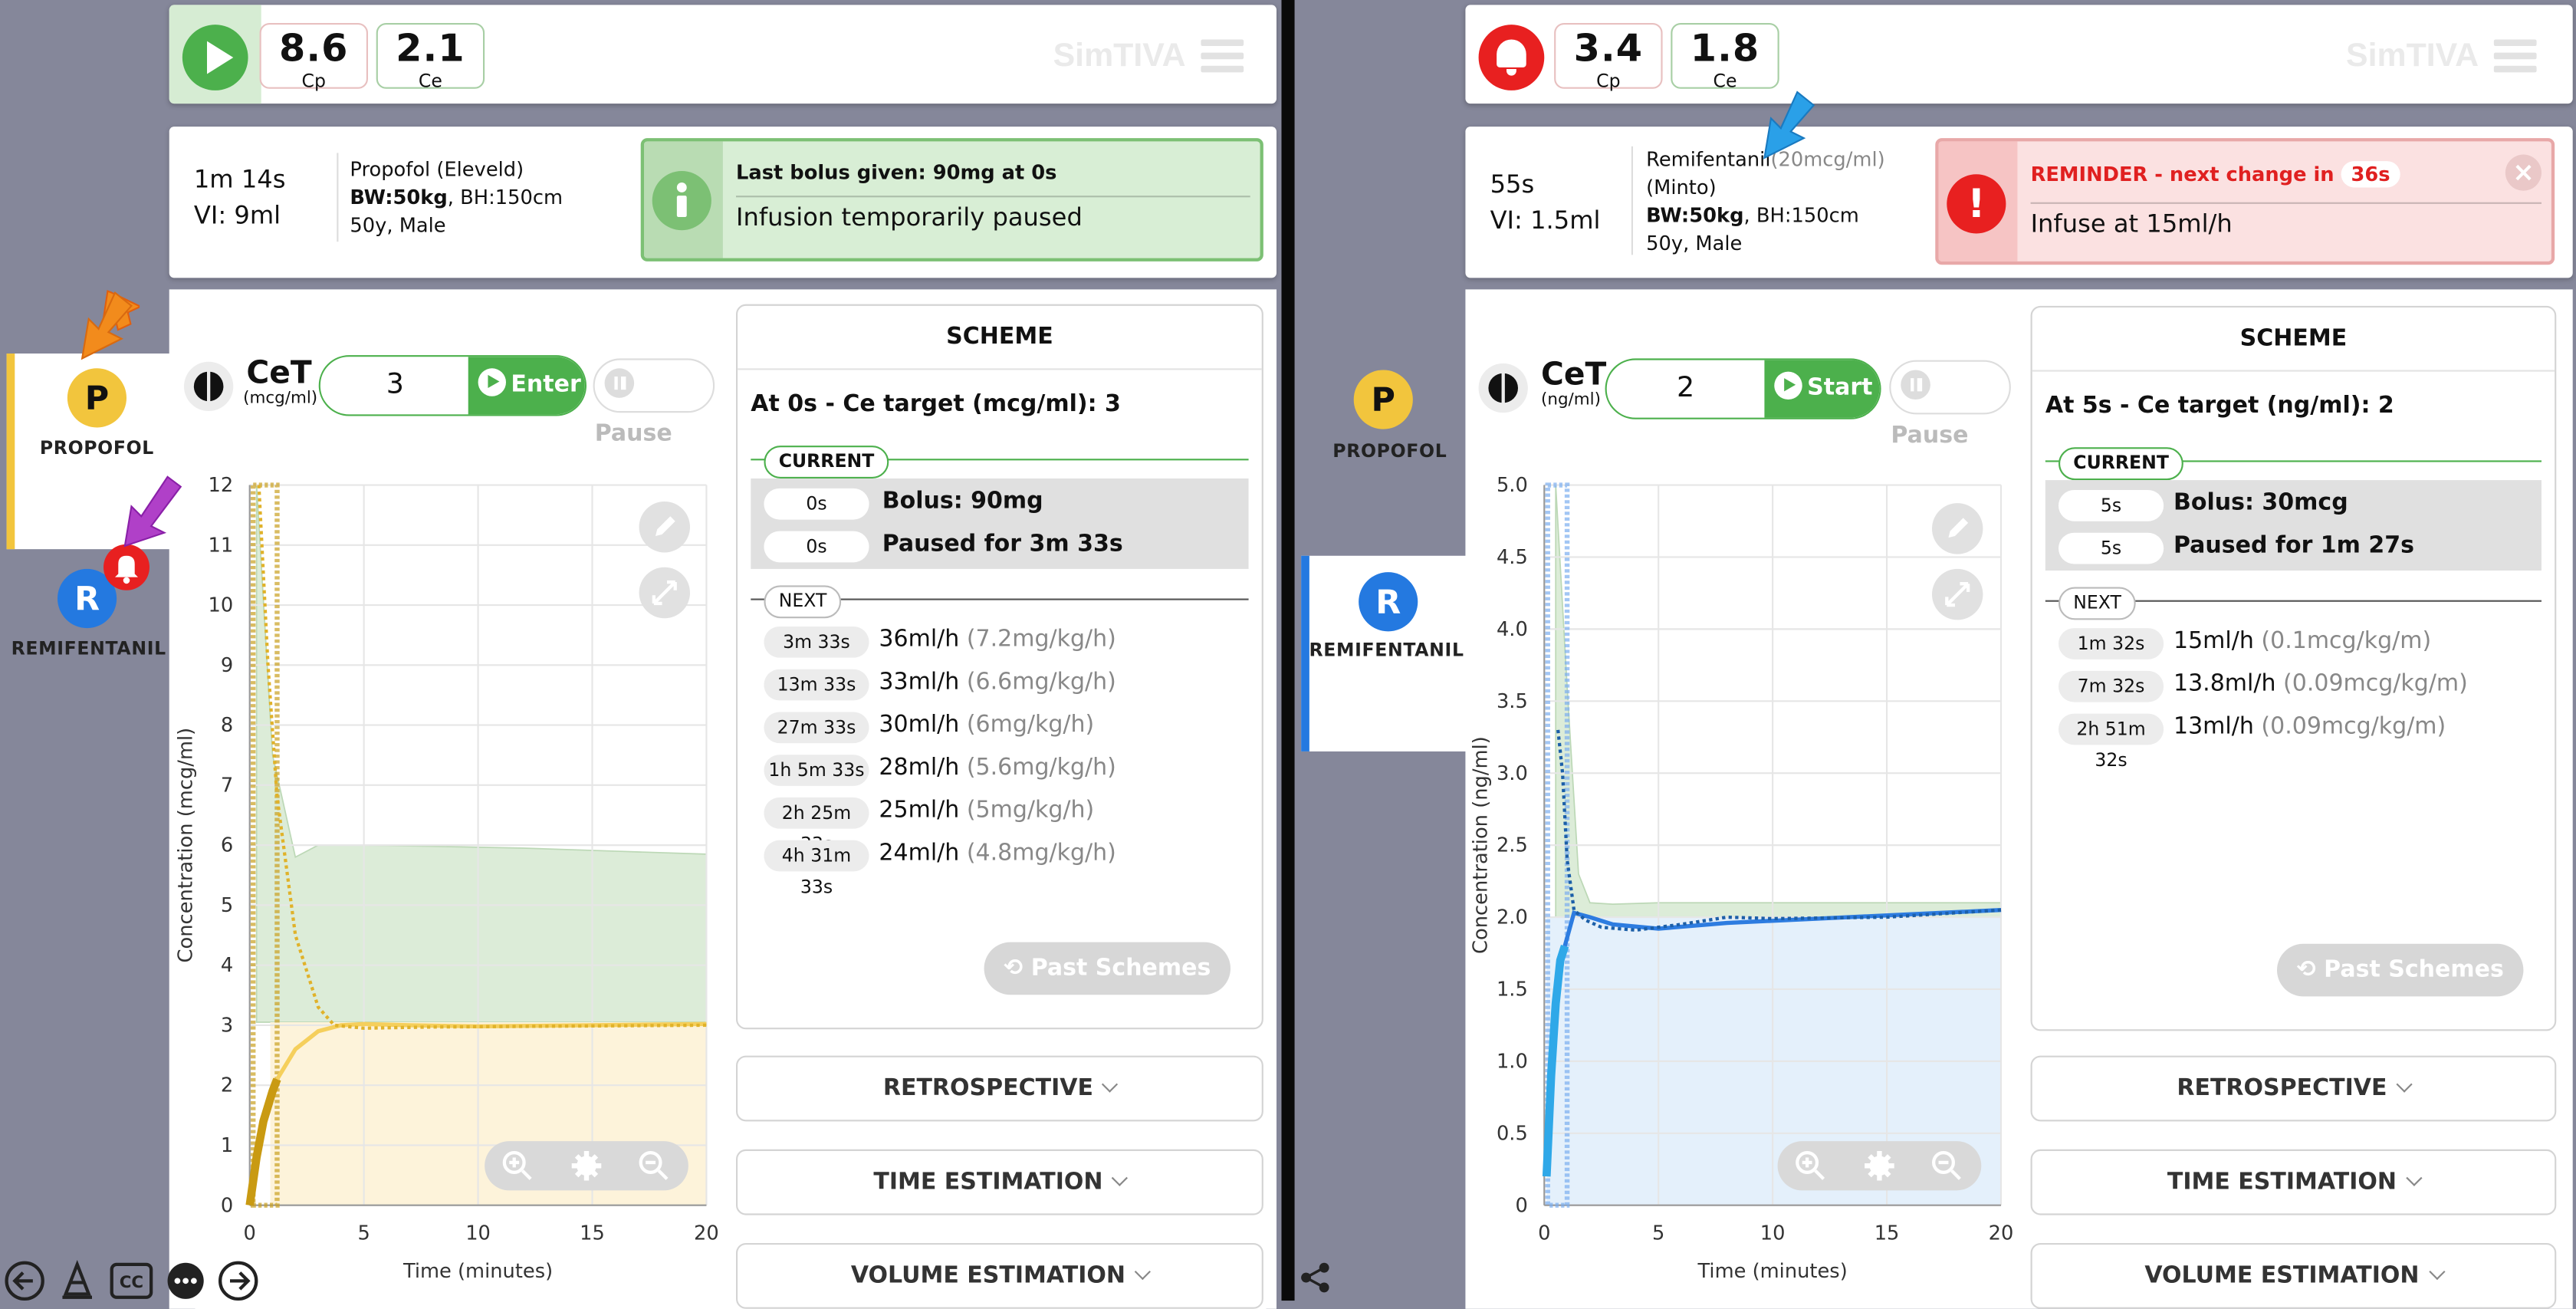 This screenshot has height=1309, width=2576. I want to click on remifentanil-pointer-arrow, so click(152, 511).